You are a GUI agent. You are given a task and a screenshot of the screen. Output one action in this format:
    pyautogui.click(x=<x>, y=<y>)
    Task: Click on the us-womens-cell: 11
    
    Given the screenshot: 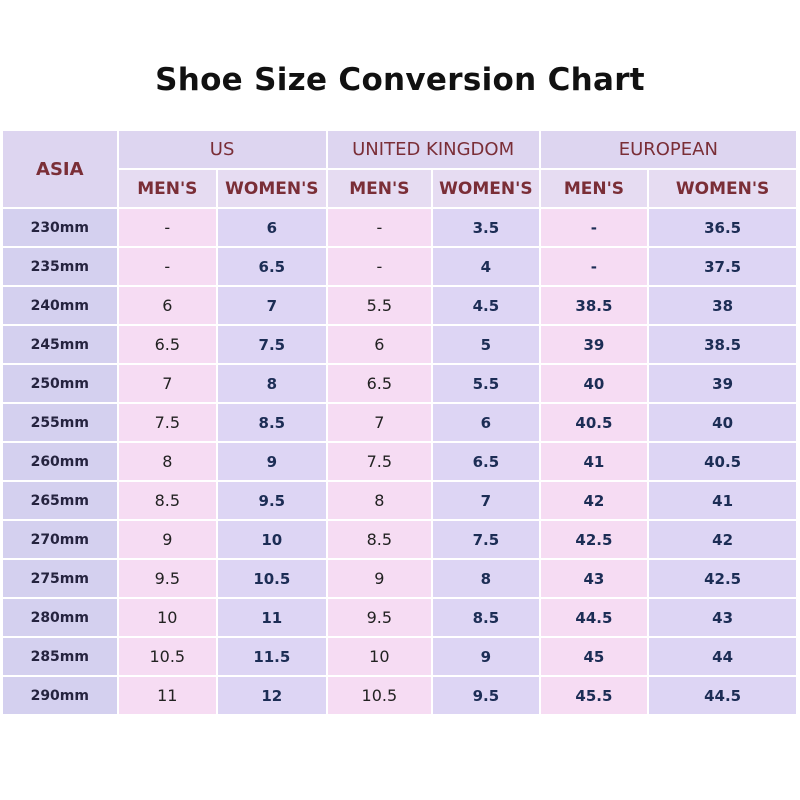 What is the action you would take?
    pyautogui.click(x=272, y=617)
    